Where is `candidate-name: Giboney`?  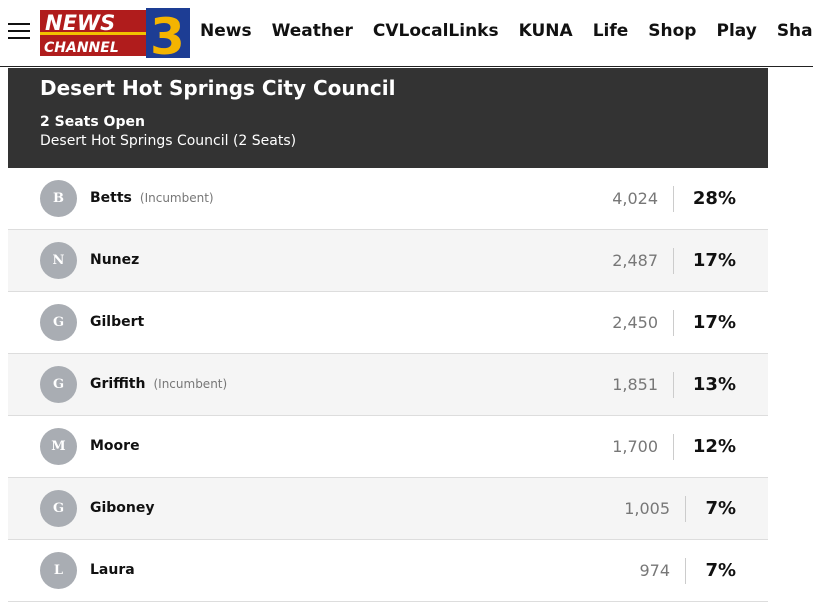 candidate-name: Giboney is located at coordinates (122, 508).